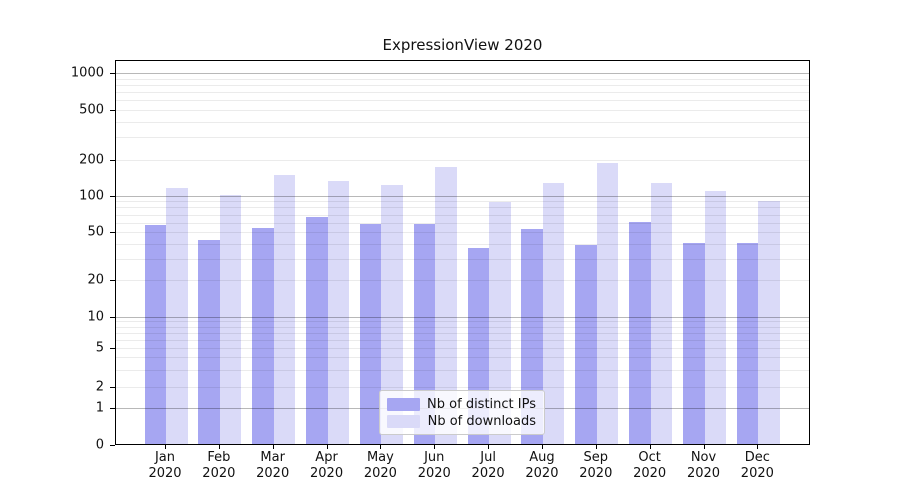  Describe the element at coordinates (481, 421) in the screenshot. I see `legend-label: Nb of downloads` at that location.